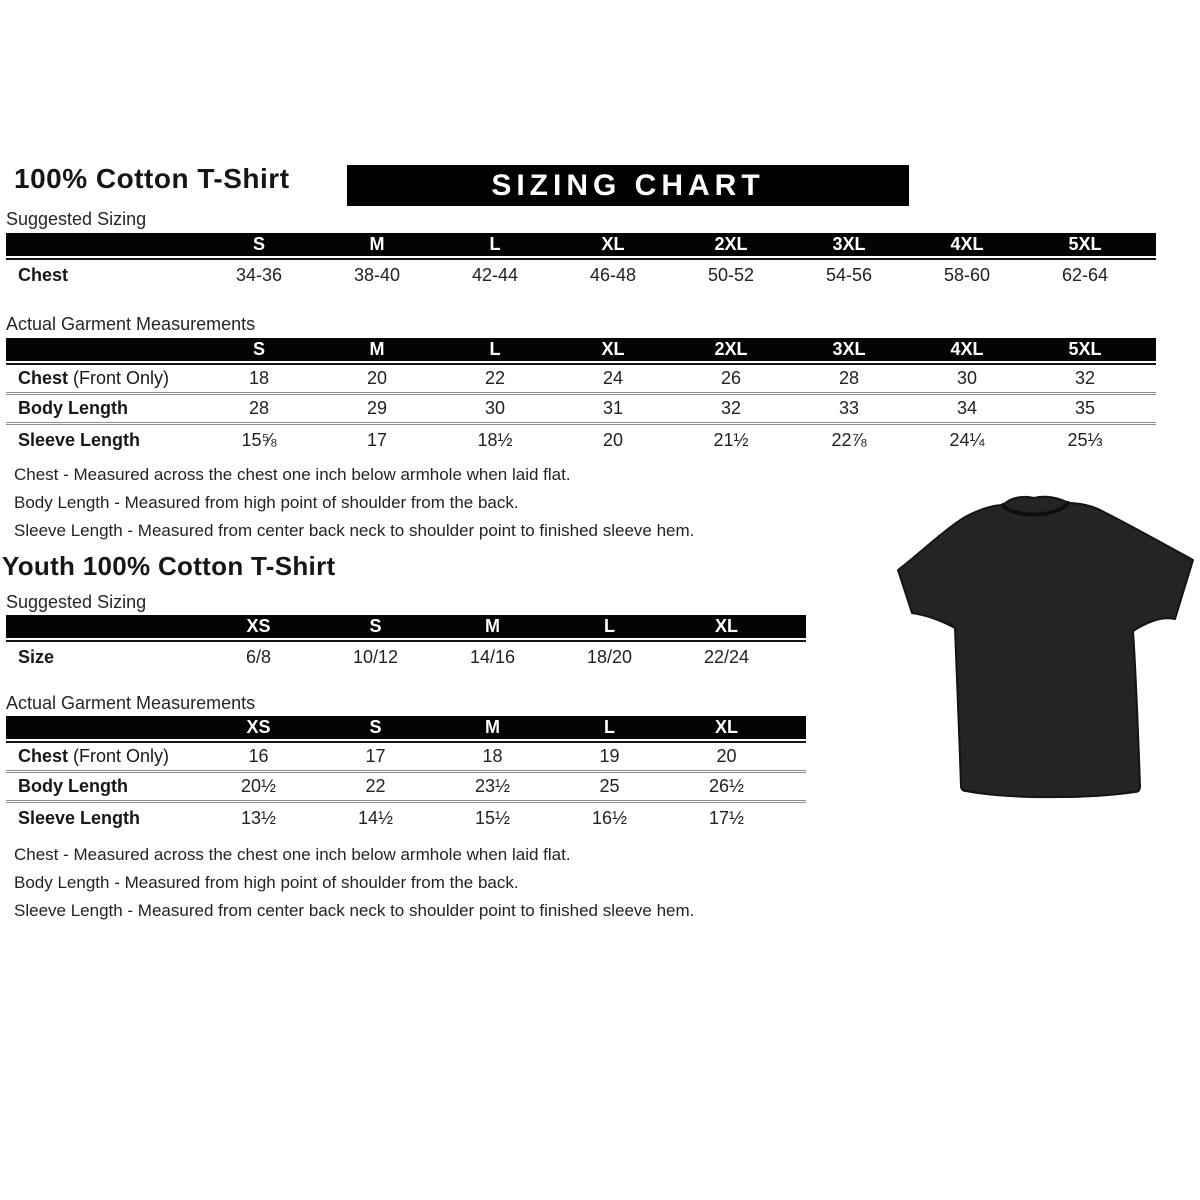 The image size is (1200, 1200). I want to click on table-row: Sleeve Length 13½ 14½ 15½ 16½ 17½, so click(406, 818).